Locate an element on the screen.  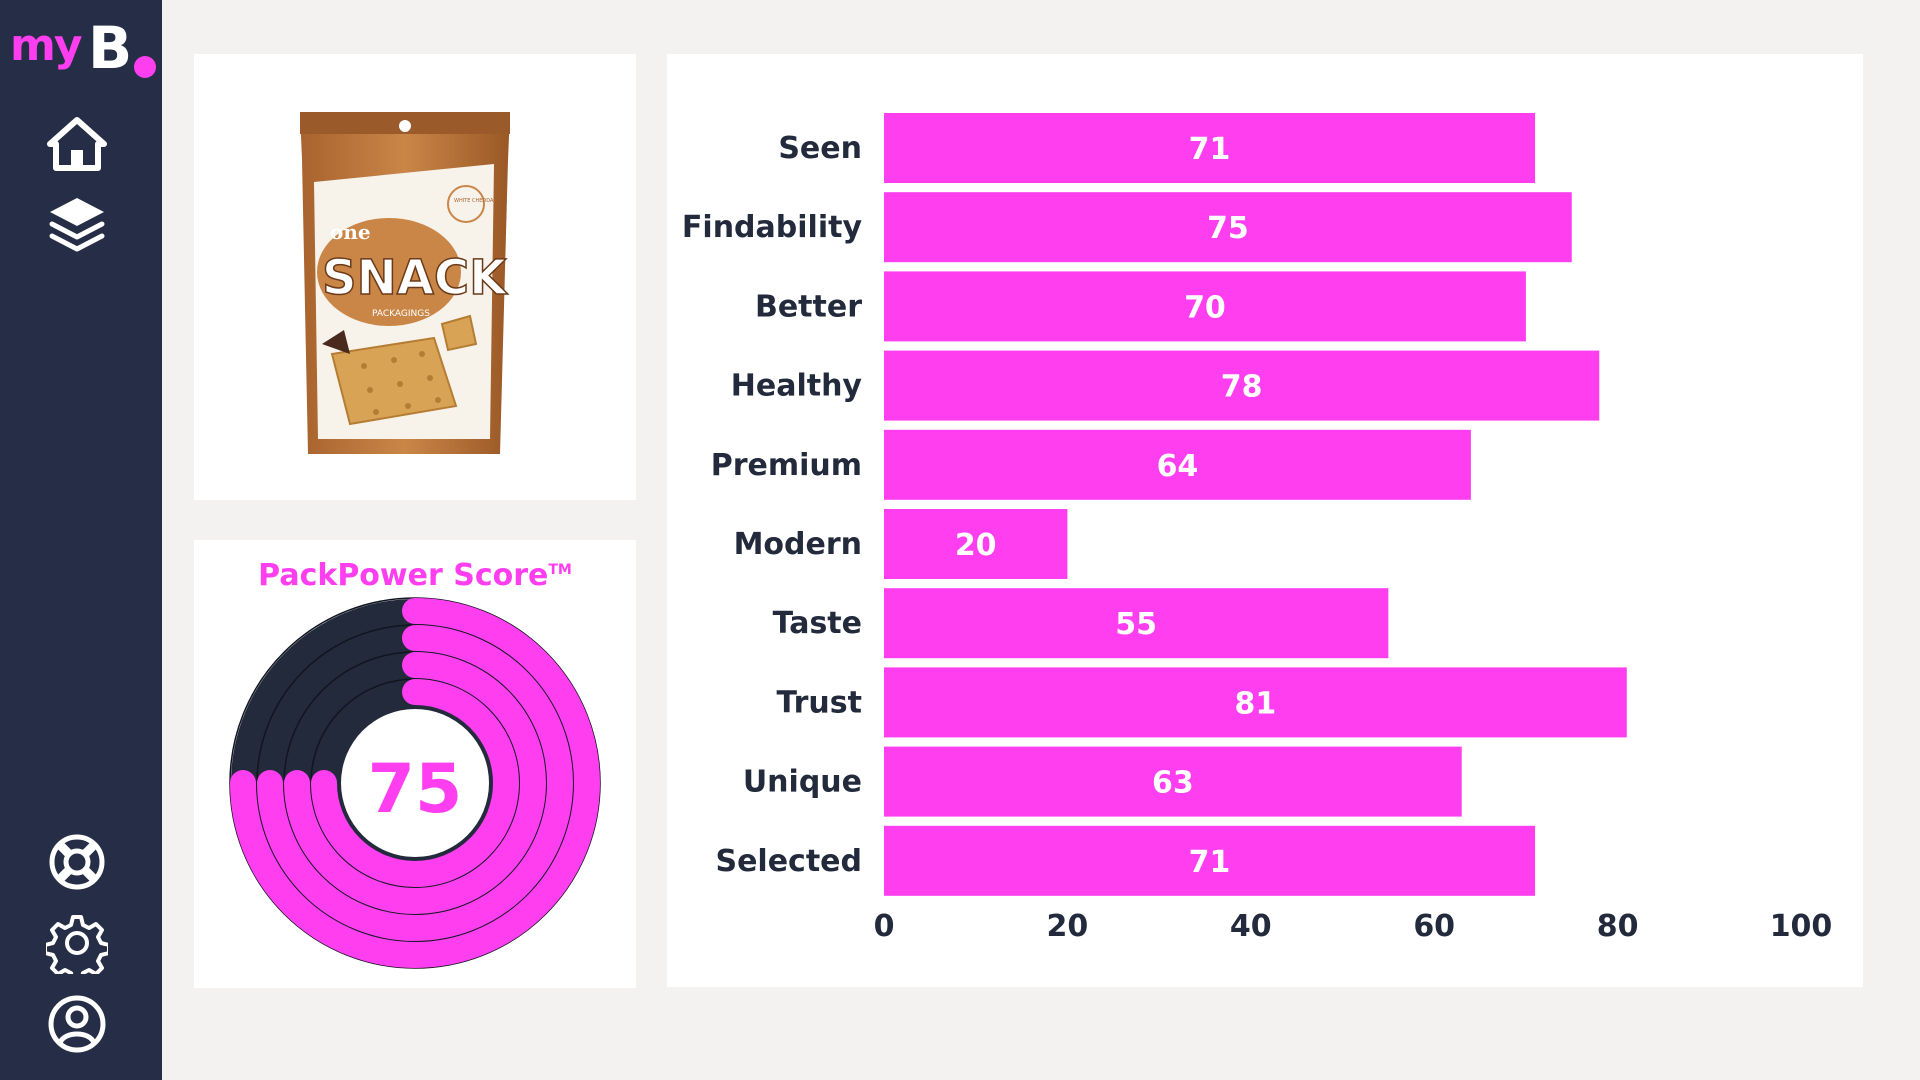
category-label-selected: Selected is located at coordinates (788, 861).